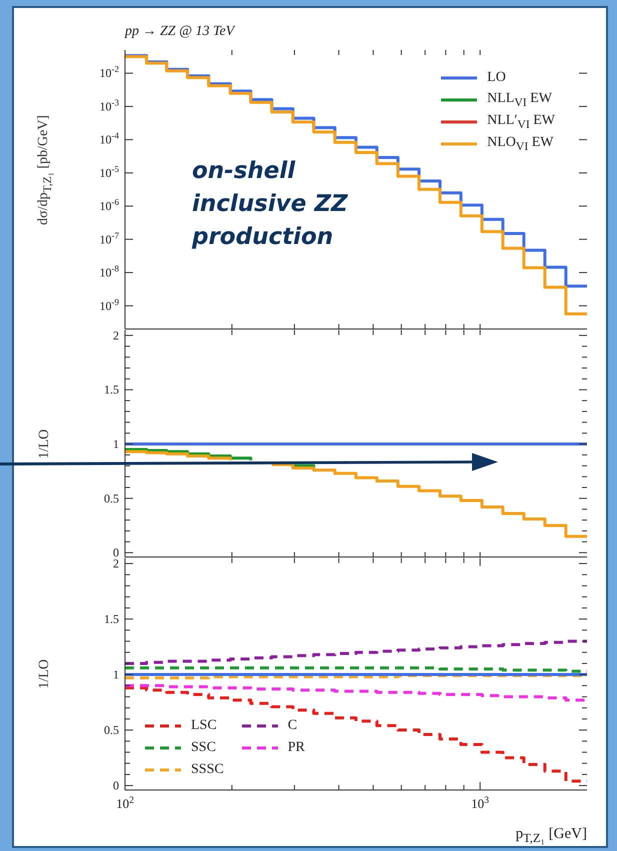 The width and height of the screenshot is (617, 851). I want to click on y-tick-label: 10$^{-7}$, so click(110, 238).